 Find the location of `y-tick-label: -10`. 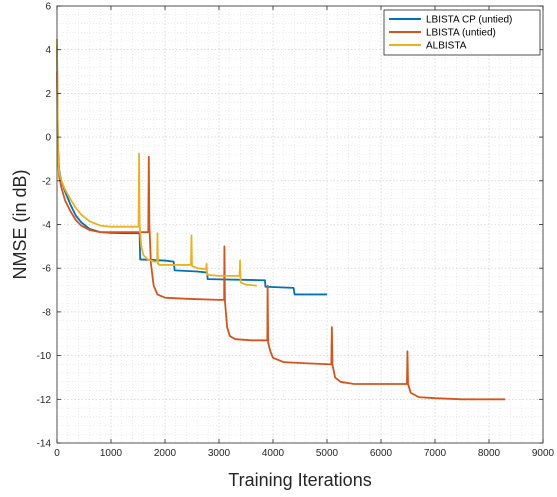

y-tick-label: -10 is located at coordinates (44, 356).